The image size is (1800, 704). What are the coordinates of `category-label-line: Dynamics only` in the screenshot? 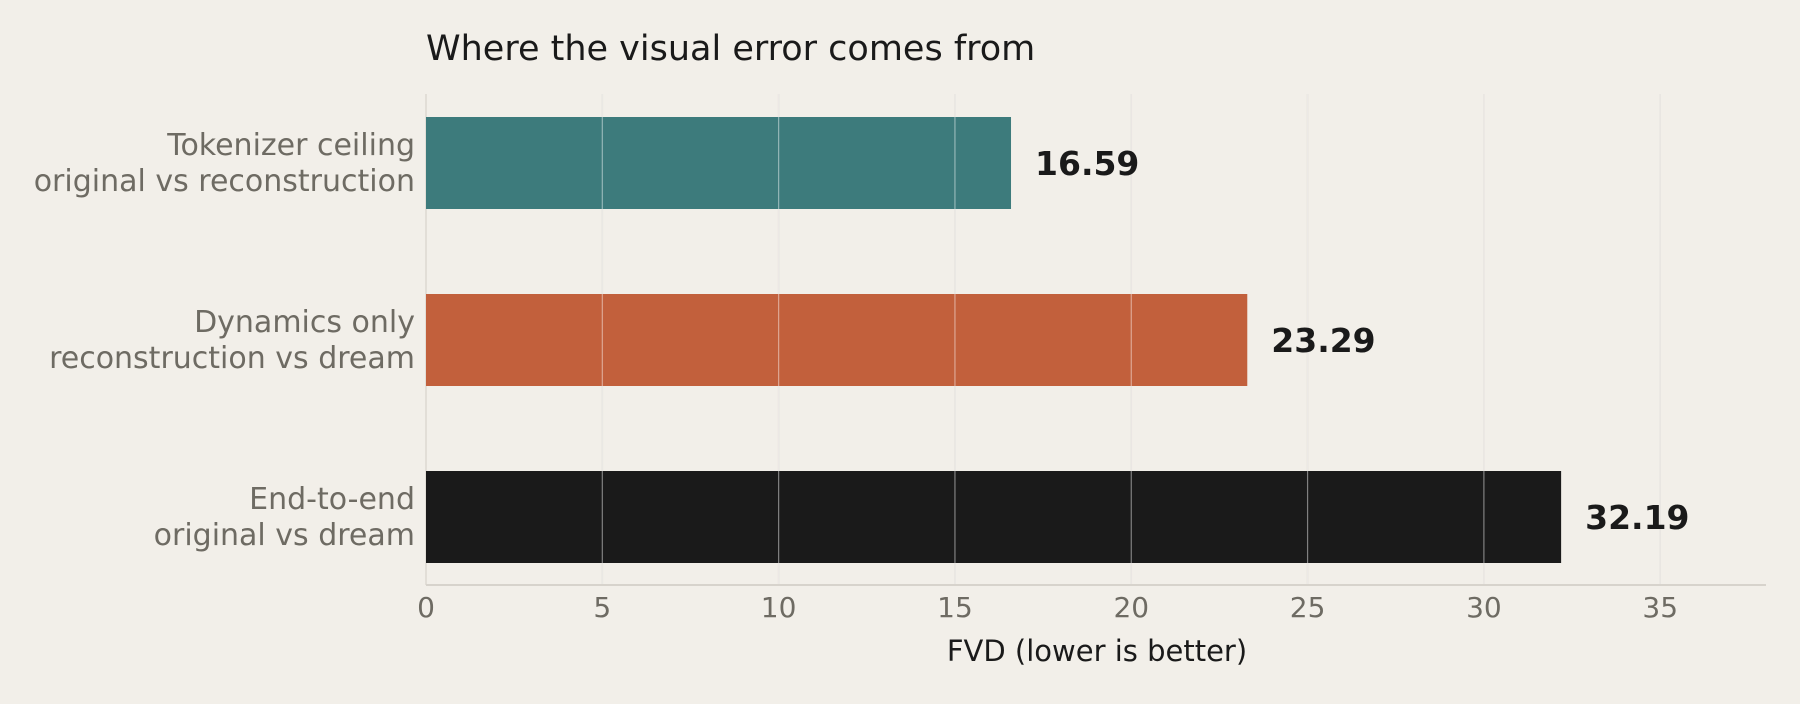 It's located at (304, 322).